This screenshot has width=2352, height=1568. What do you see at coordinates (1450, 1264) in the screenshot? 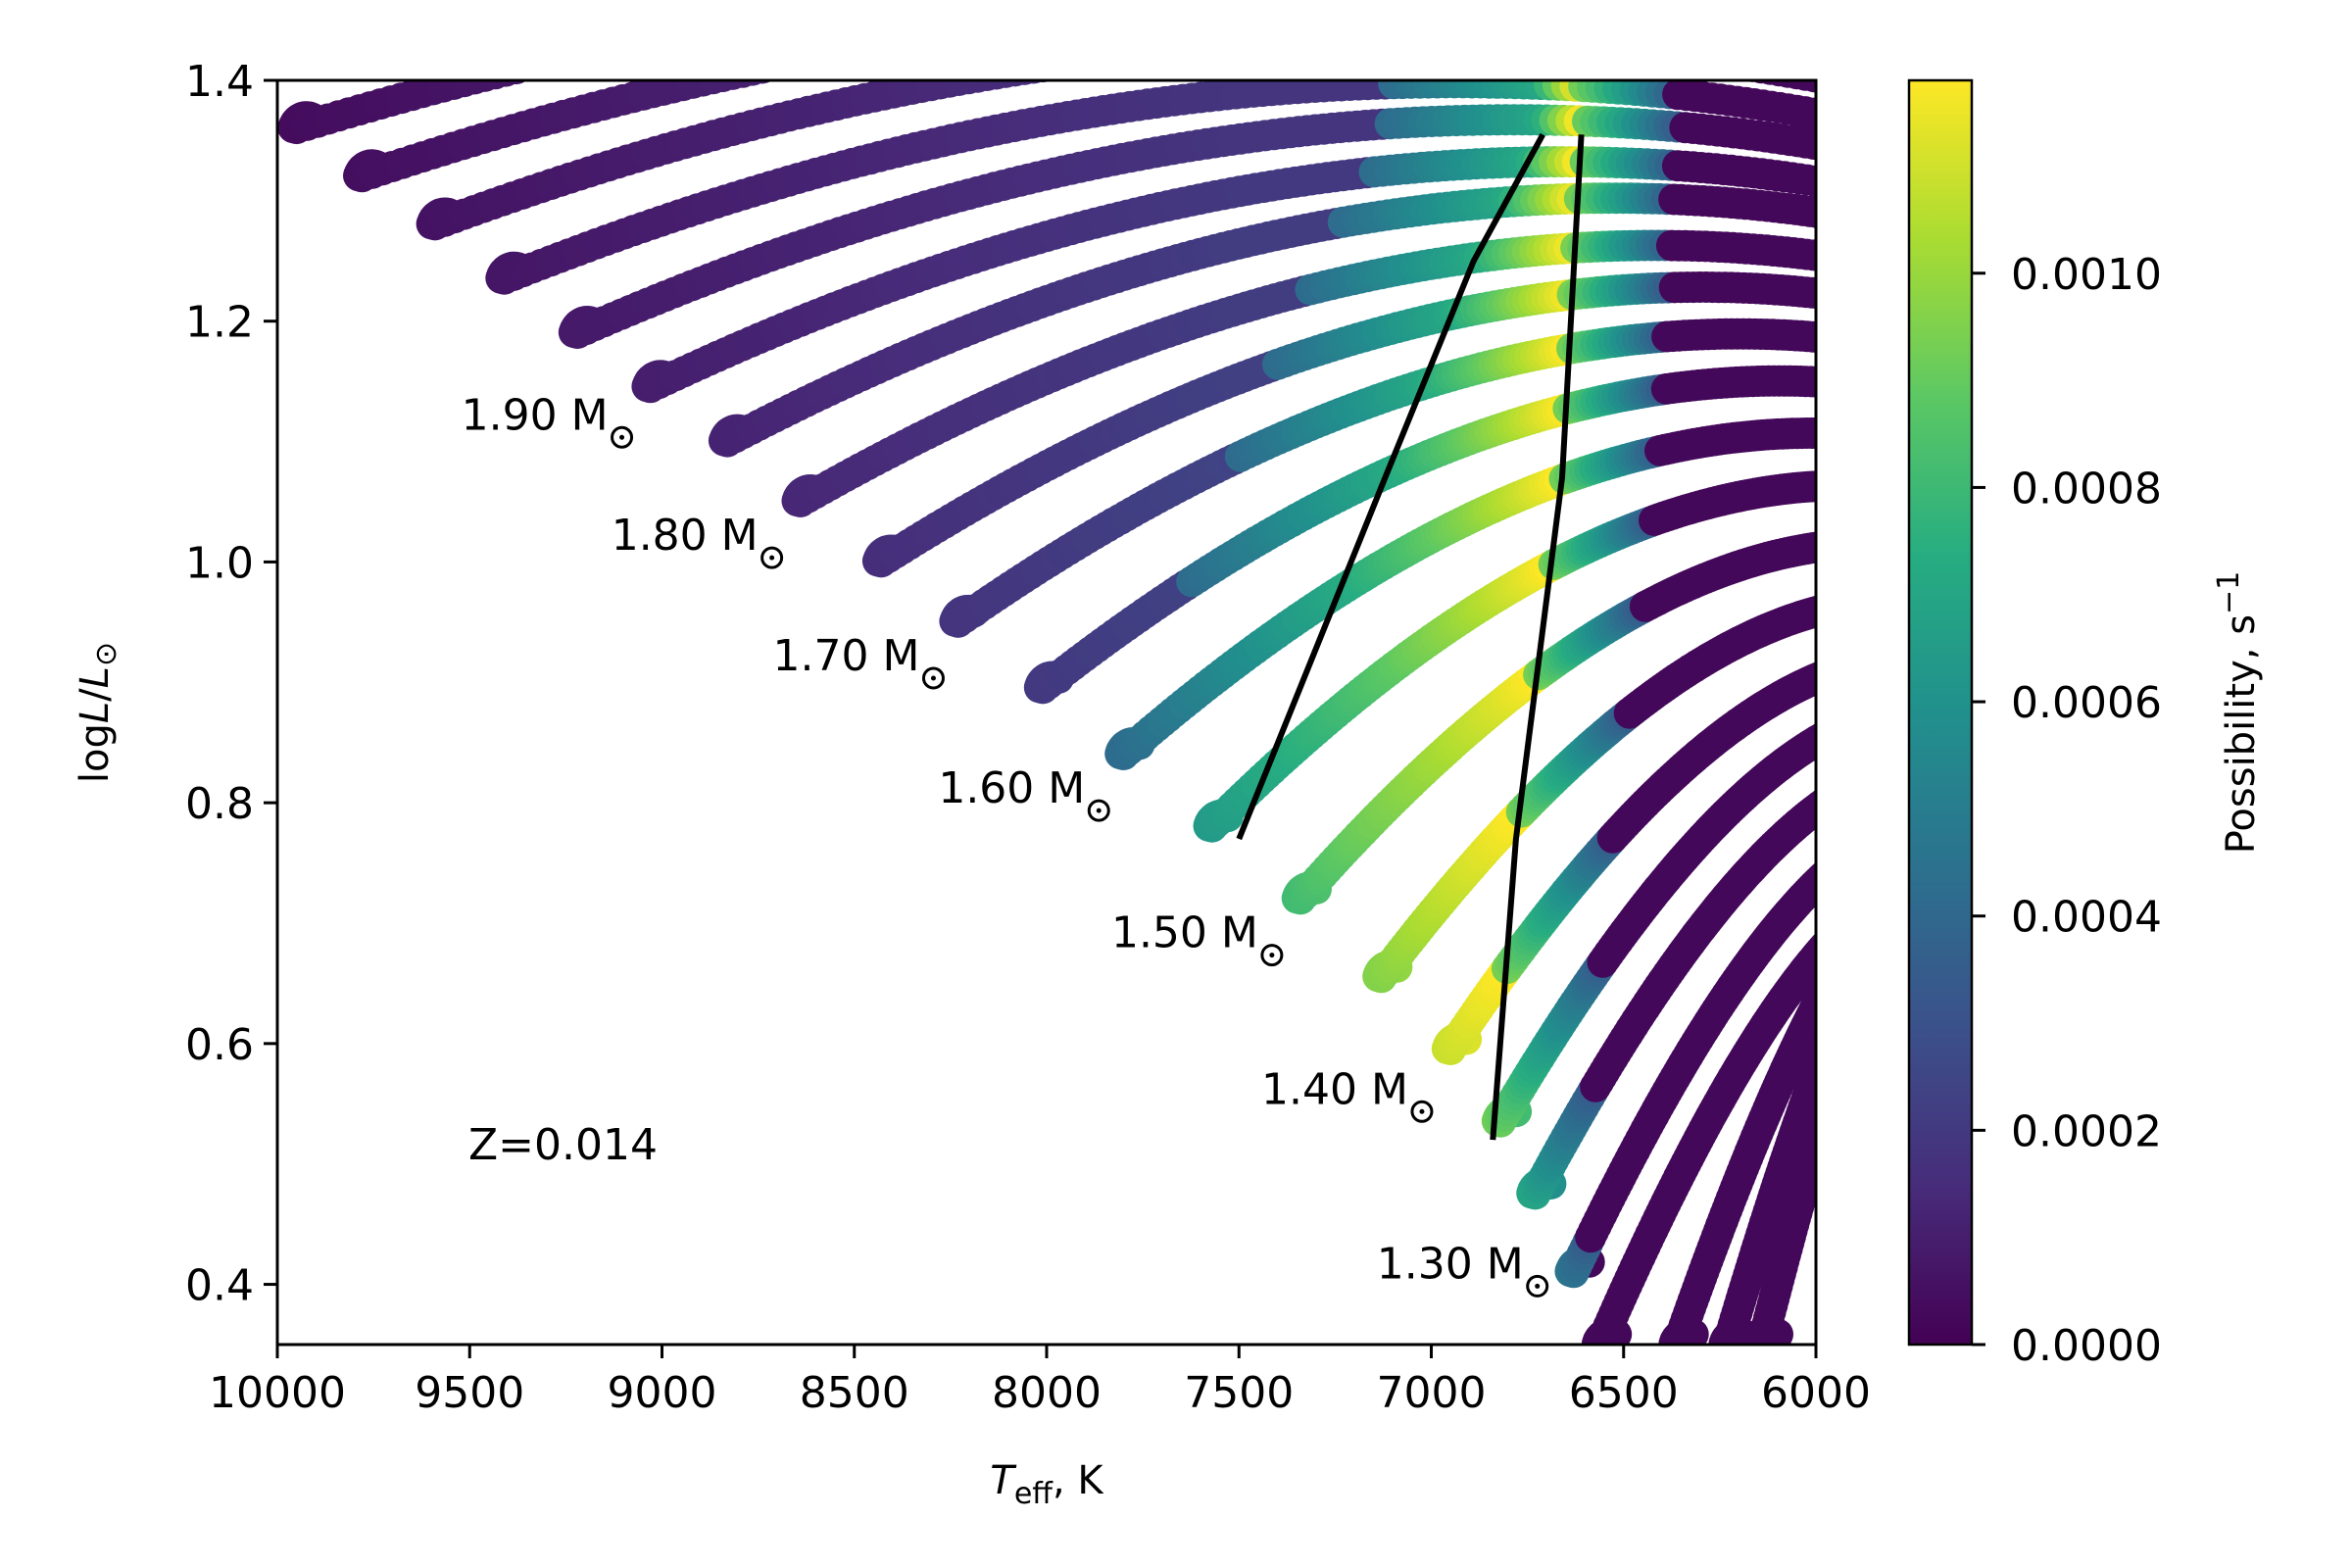
I see `mass-label-text: 1.30 M` at bounding box center [1450, 1264].